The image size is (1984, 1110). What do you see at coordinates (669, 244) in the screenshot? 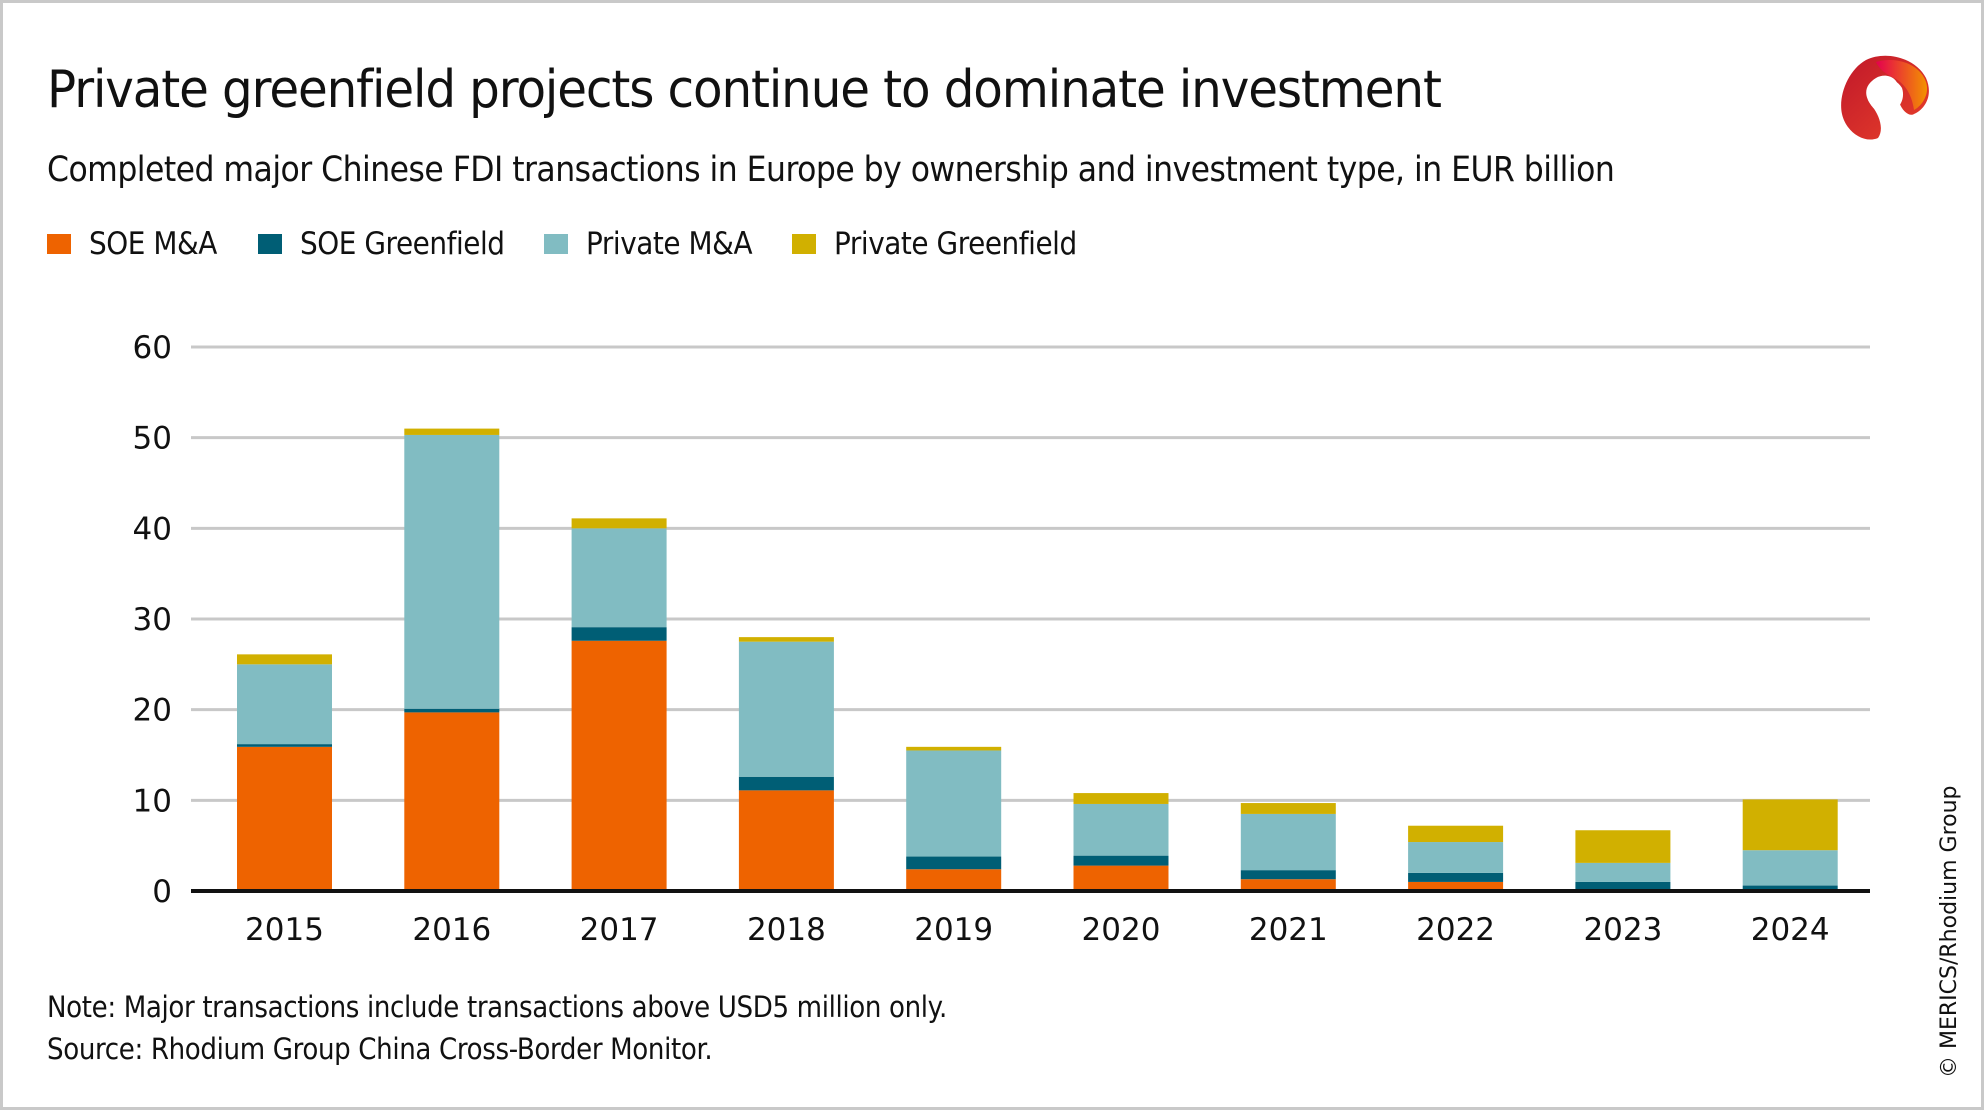
I see `legend-label: Private M&A` at bounding box center [669, 244].